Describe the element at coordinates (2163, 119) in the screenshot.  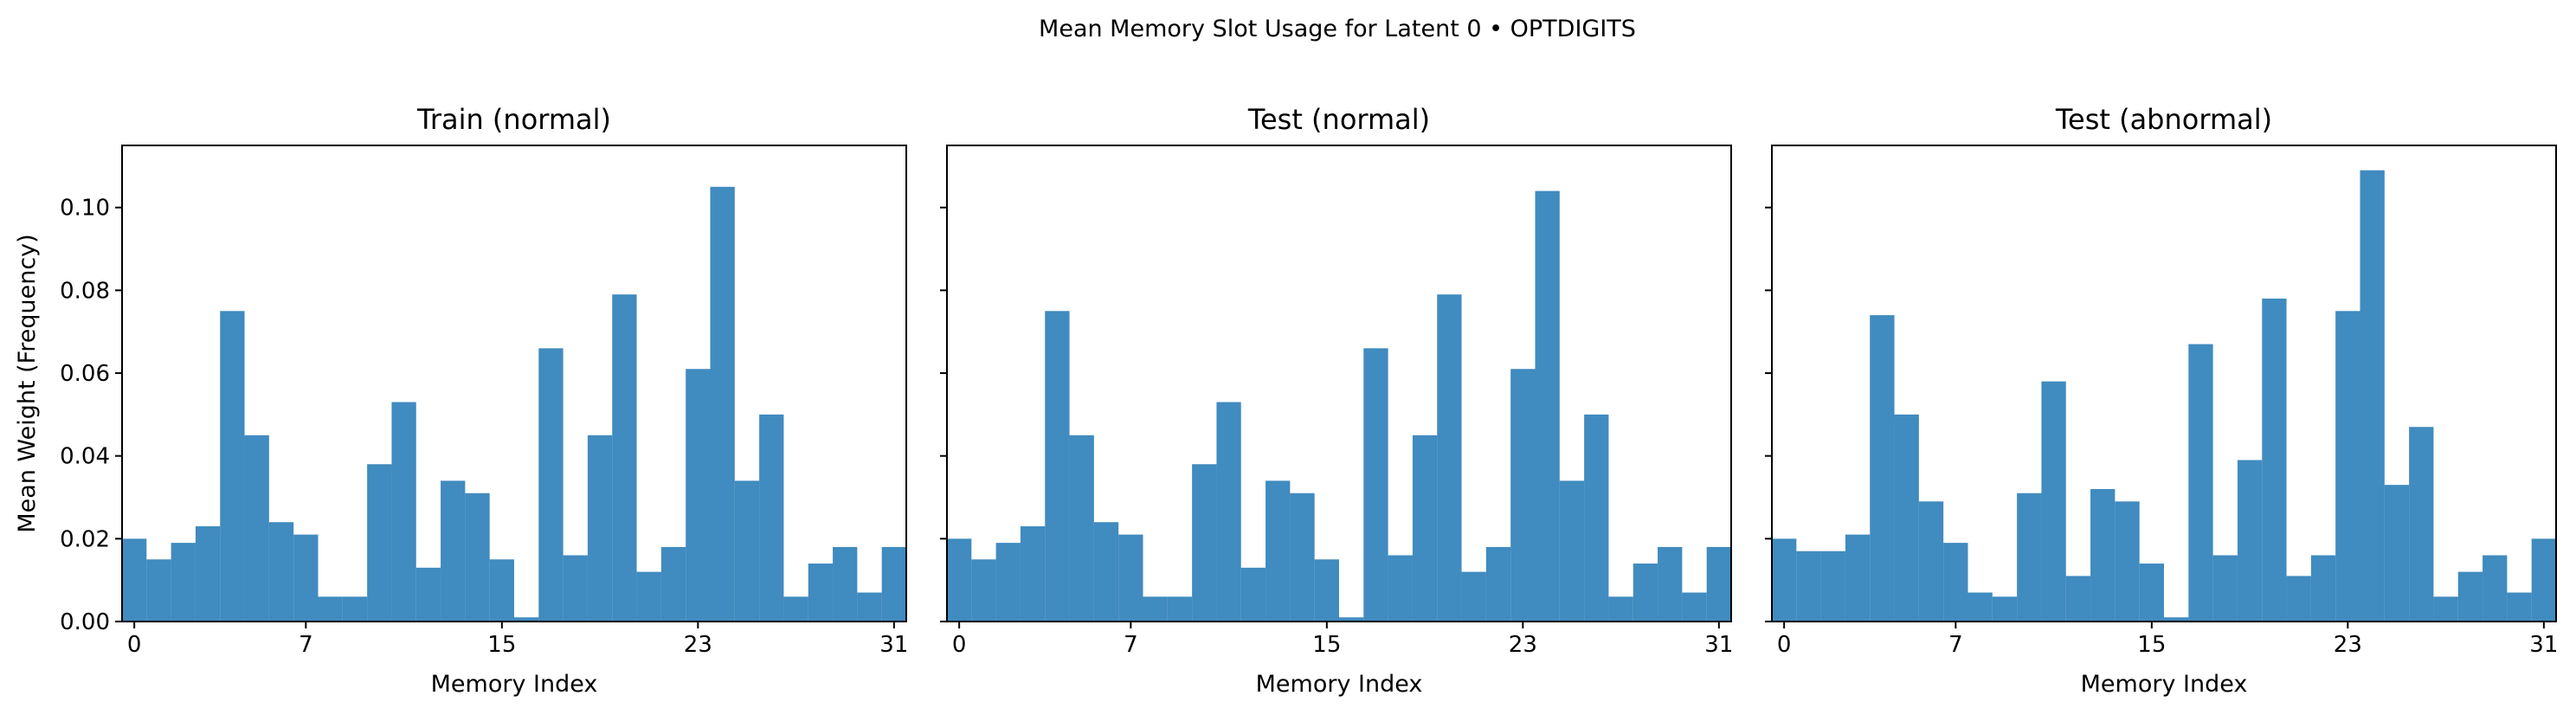
I see `panel-title: Test (abnormal)` at that location.